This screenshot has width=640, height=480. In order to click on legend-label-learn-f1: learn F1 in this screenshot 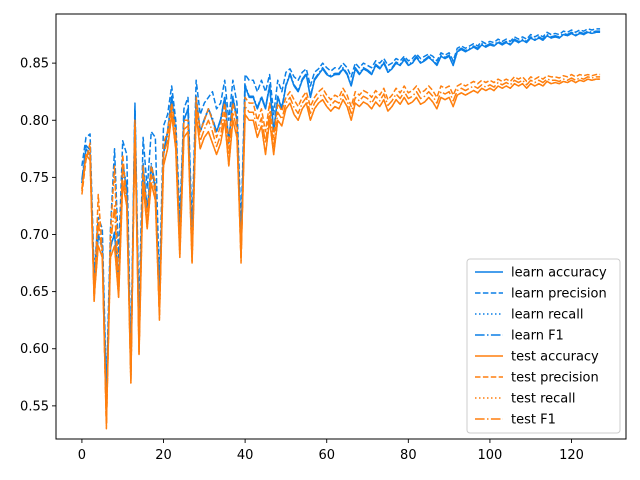, I will do `click(537, 336)`.